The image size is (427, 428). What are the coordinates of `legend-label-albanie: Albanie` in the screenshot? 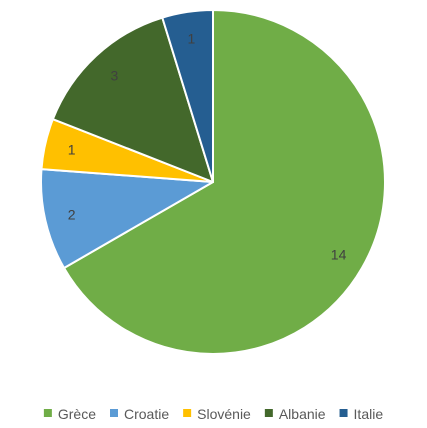 It's located at (302, 414).